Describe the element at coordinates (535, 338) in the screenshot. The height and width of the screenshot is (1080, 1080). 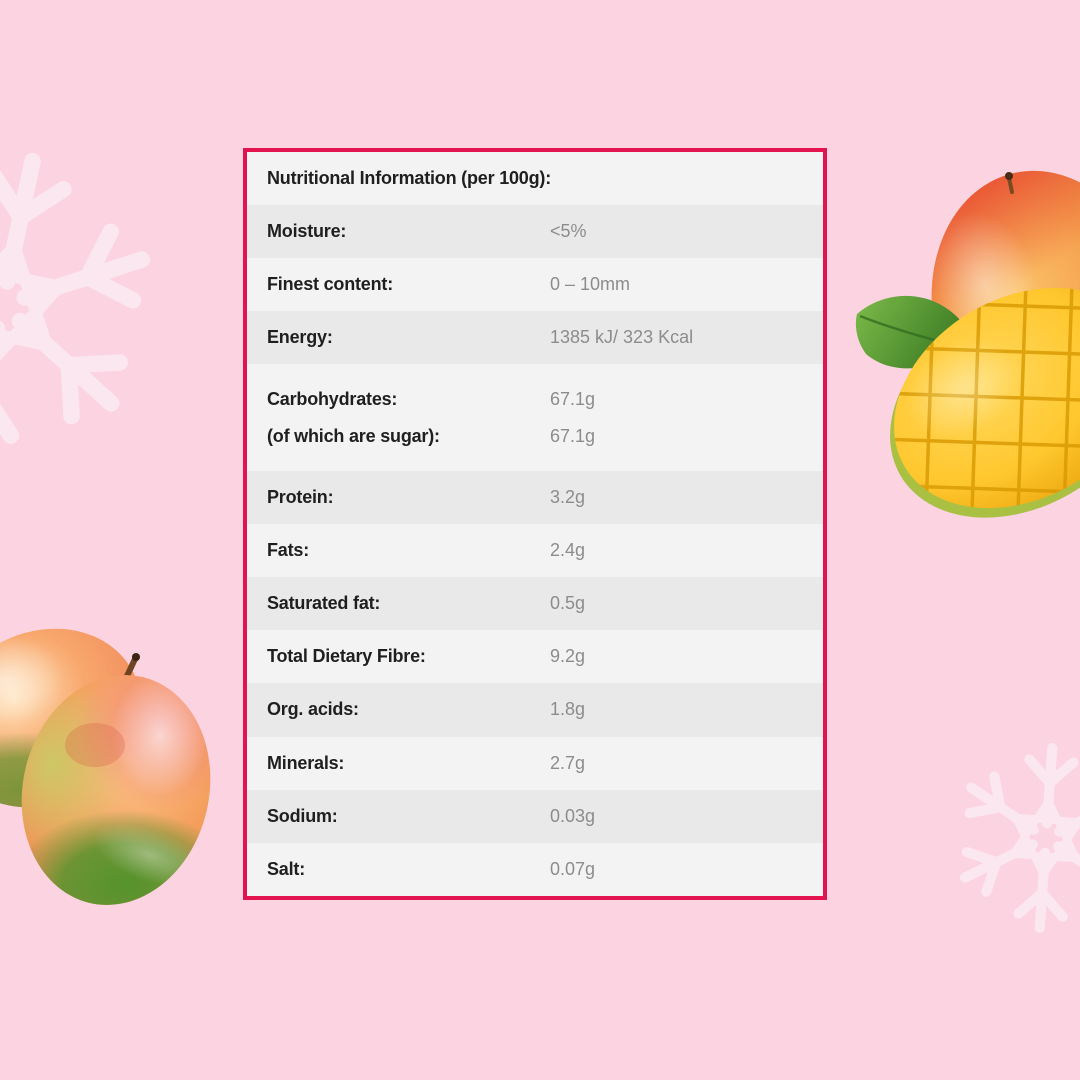
I see `table-row: Energy: 1385 kJ/ 323 Kcal` at that location.